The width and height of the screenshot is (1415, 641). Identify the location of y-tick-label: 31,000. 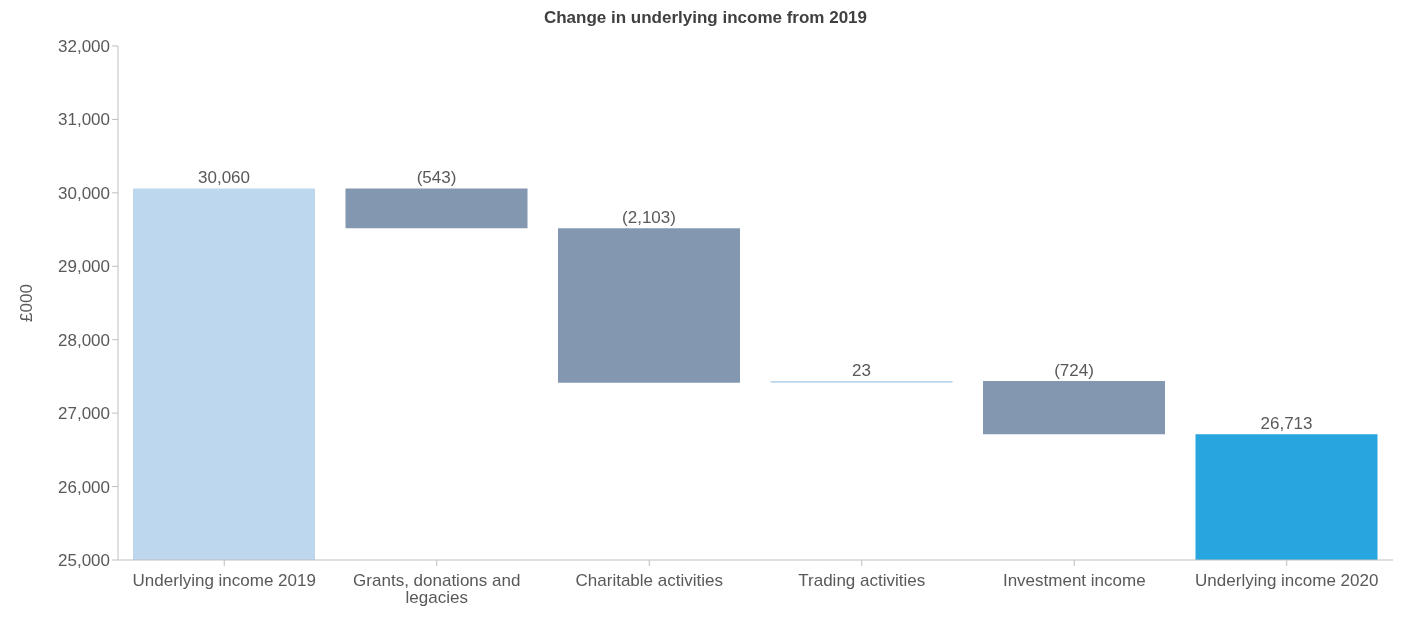
(84, 120).